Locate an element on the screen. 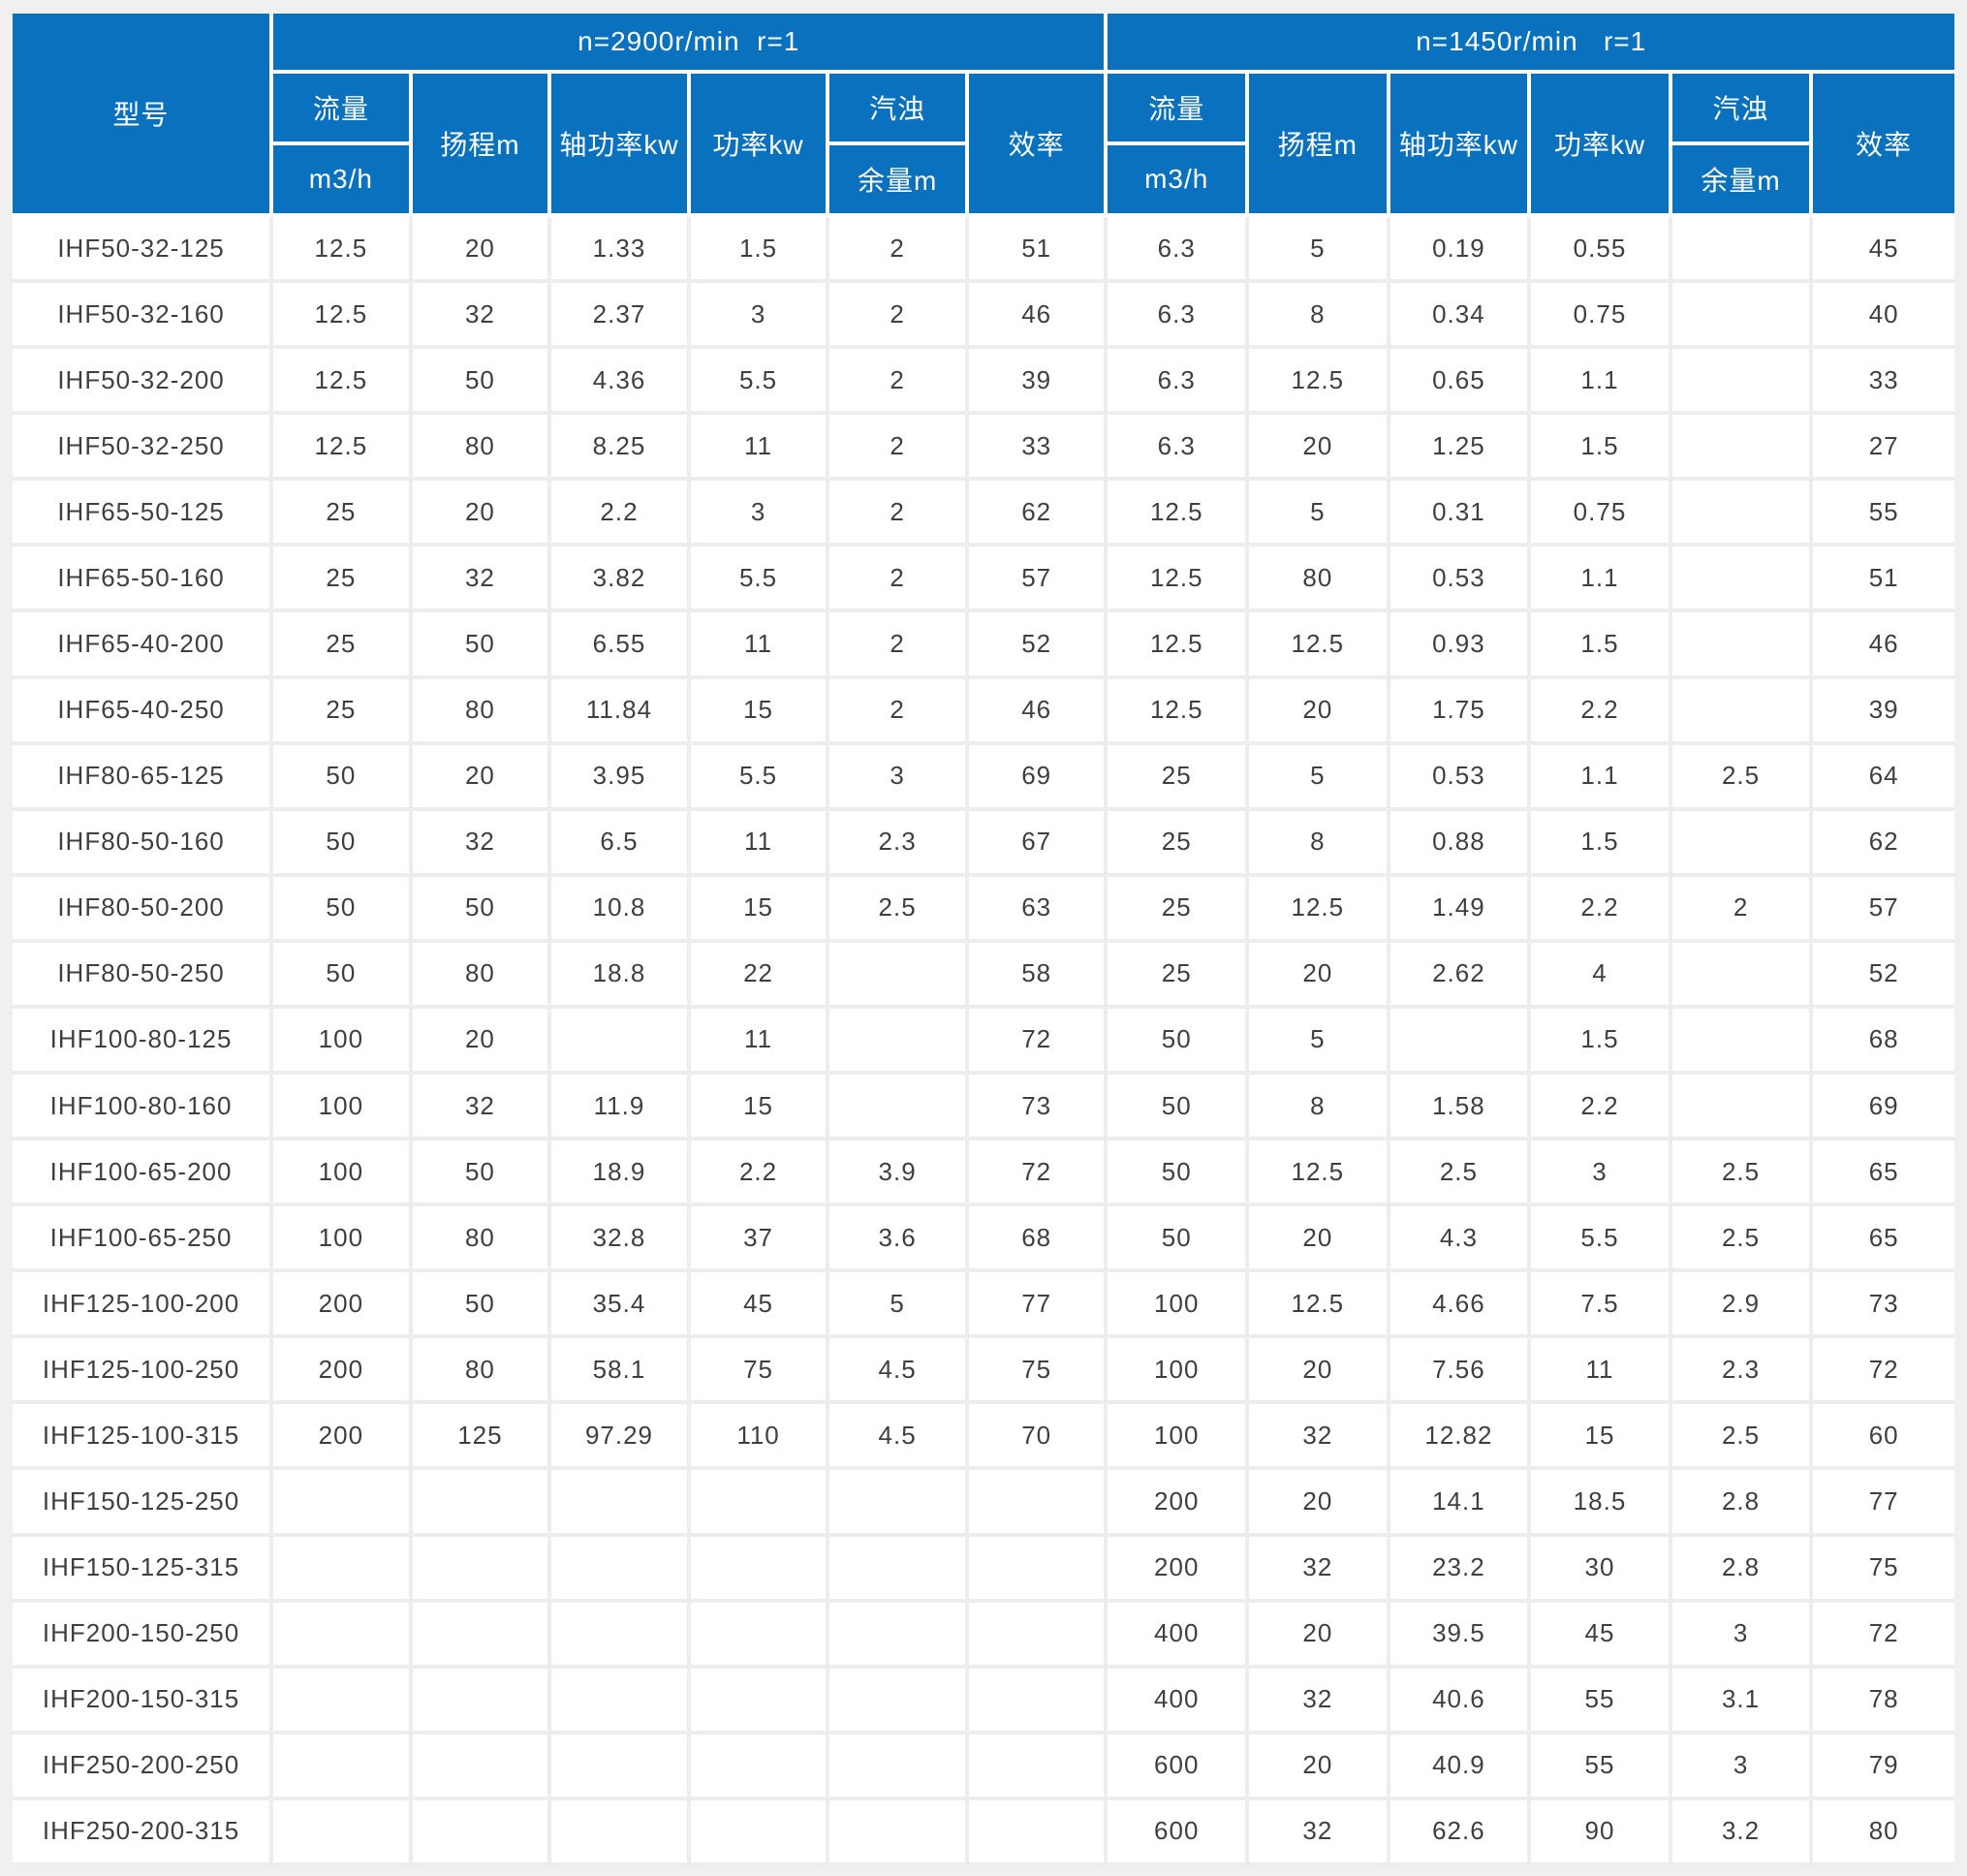 The image size is (1967, 1876). flow-2900-cell: 100 is located at coordinates (343, 1108).